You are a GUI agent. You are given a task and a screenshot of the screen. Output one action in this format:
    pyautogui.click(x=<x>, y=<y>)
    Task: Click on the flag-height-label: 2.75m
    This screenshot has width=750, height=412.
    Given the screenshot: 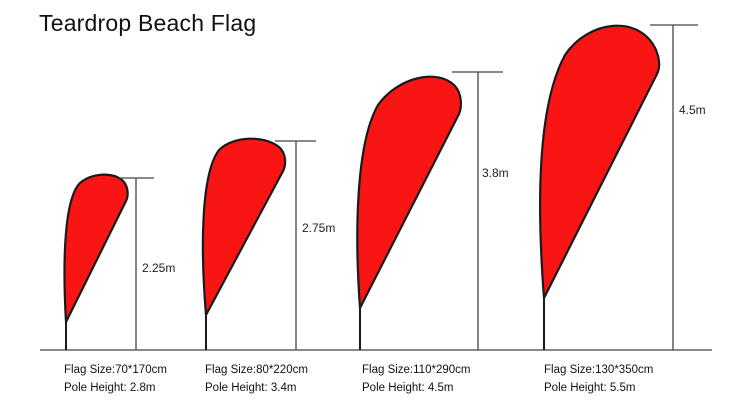 What is the action you would take?
    pyautogui.click(x=318, y=228)
    